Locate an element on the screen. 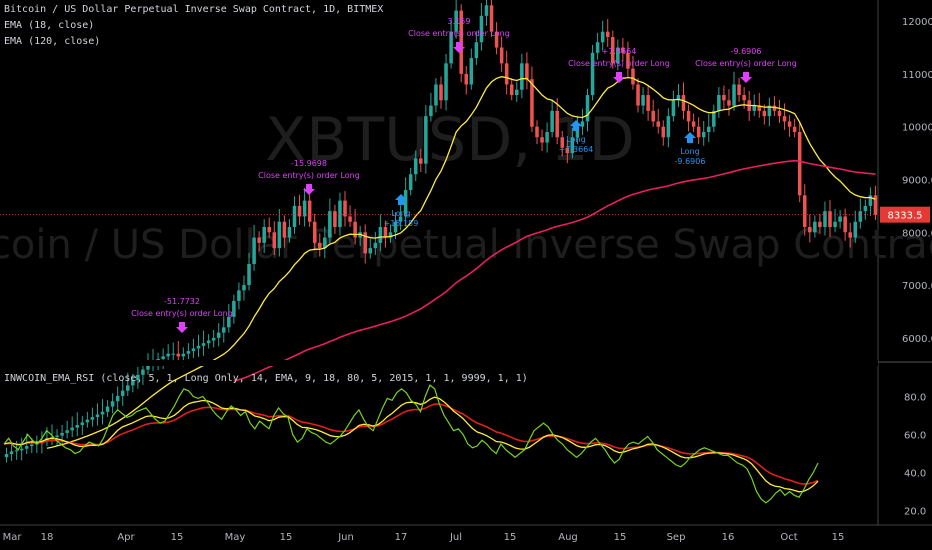 This screenshot has width=932, height=550. last-price-label: 8333.5 is located at coordinates (905, 216).